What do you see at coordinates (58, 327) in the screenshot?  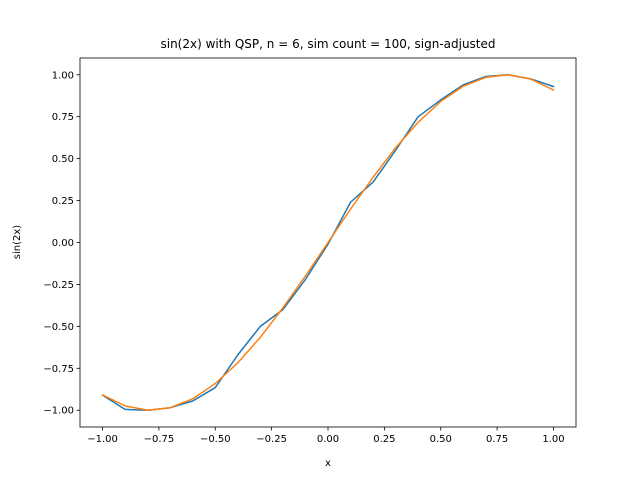 I see `y-tick-label: −0.50` at bounding box center [58, 327].